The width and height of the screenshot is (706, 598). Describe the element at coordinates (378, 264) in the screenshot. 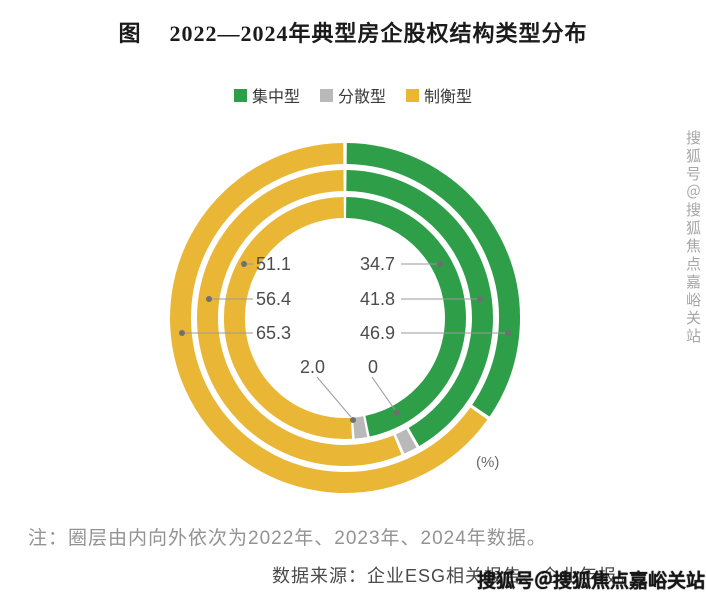

I see `value-concentrated-row1: 34.7` at that location.